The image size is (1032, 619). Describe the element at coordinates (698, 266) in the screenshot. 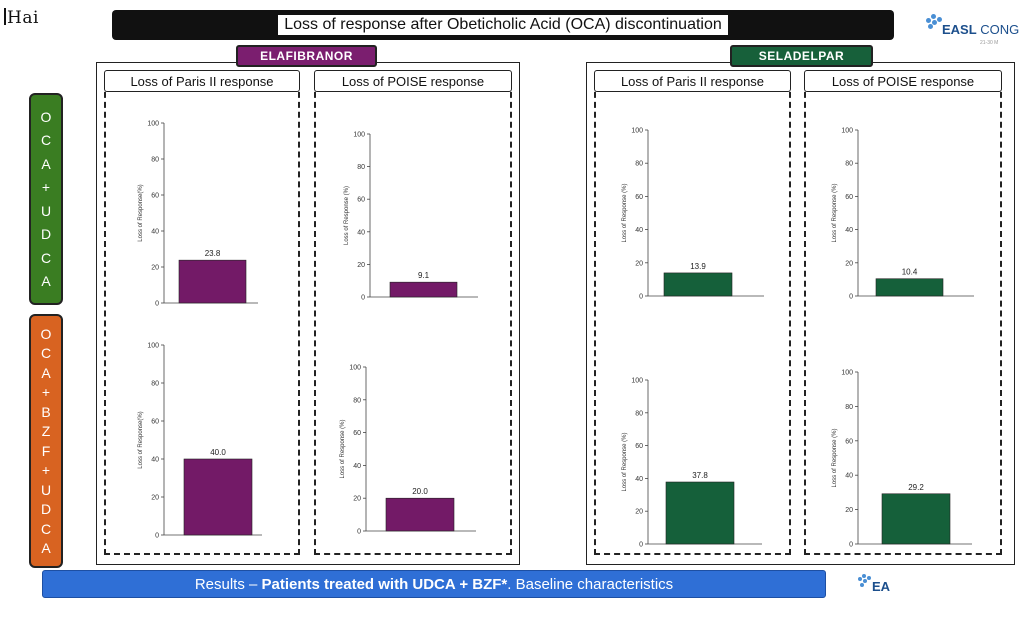

I see `bar-value-label: 13.9` at that location.